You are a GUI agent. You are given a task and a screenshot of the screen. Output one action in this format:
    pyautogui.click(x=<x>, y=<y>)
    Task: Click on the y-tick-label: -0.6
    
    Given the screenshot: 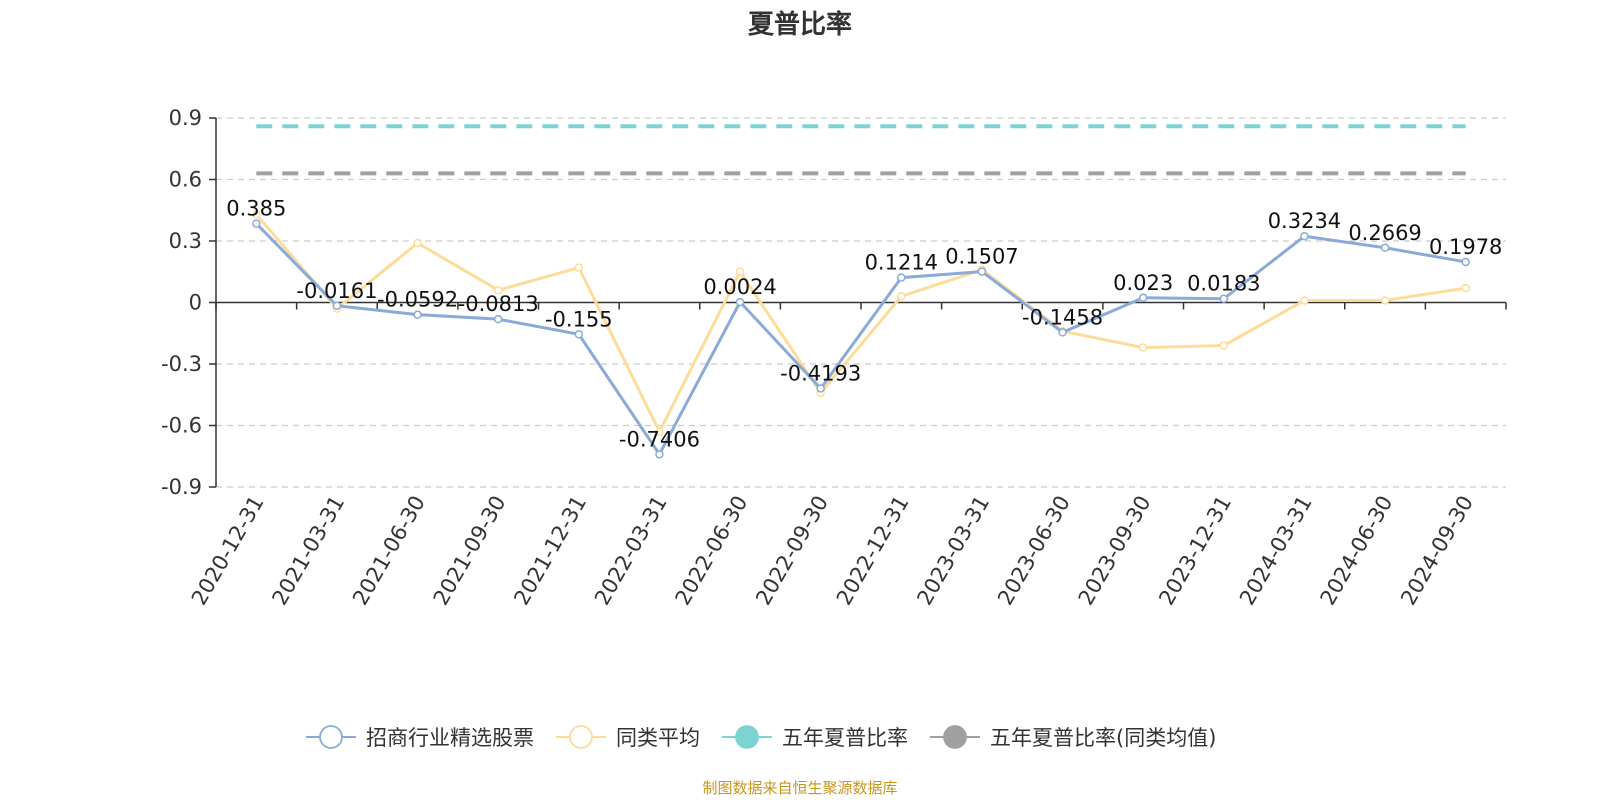 What is the action you would take?
    pyautogui.click(x=181, y=426)
    